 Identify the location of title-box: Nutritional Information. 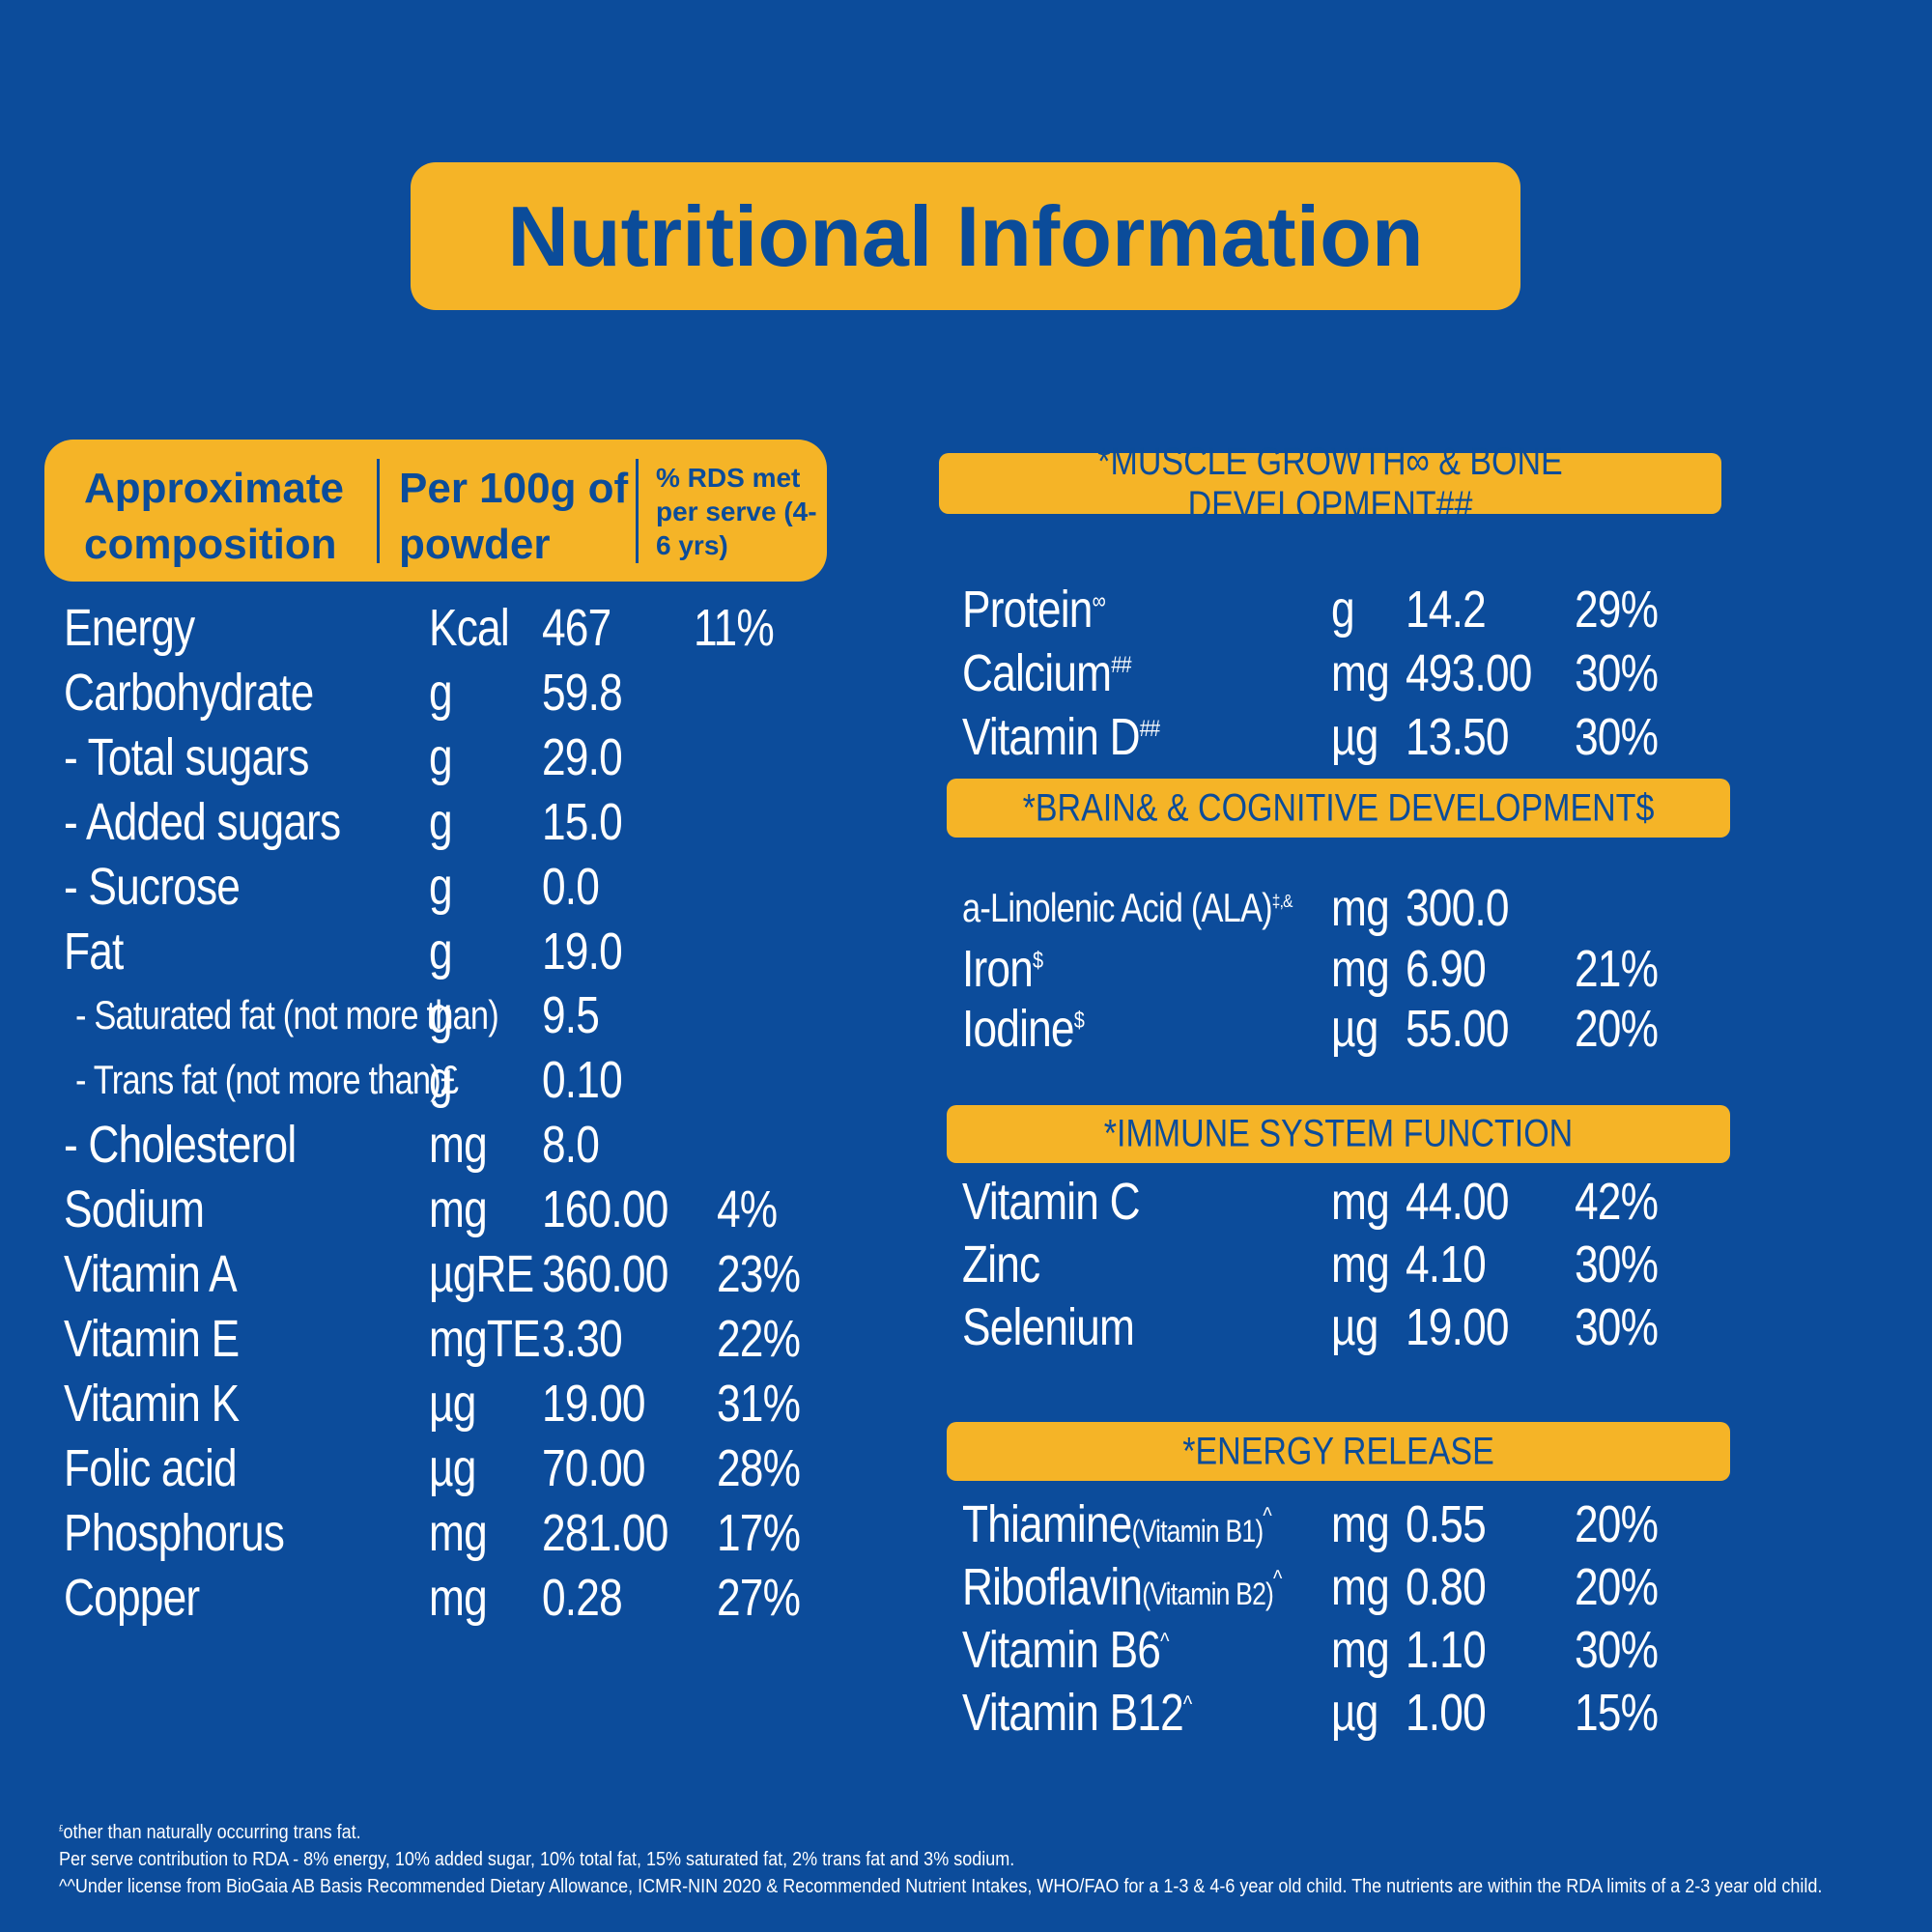
(965, 236).